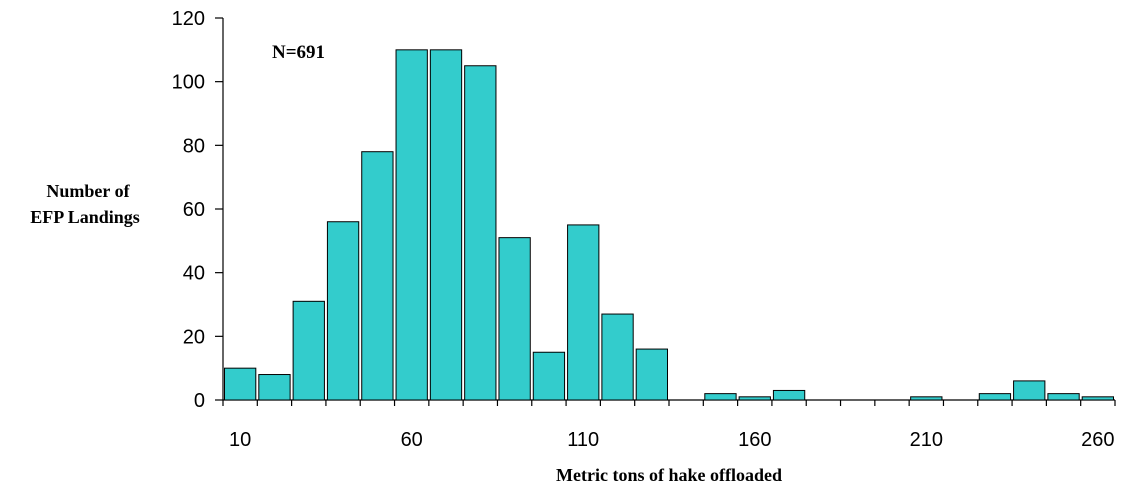  Describe the element at coordinates (669, 475) in the screenshot. I see `x-axis-title: Metric tons of hake offloaded` at that location.